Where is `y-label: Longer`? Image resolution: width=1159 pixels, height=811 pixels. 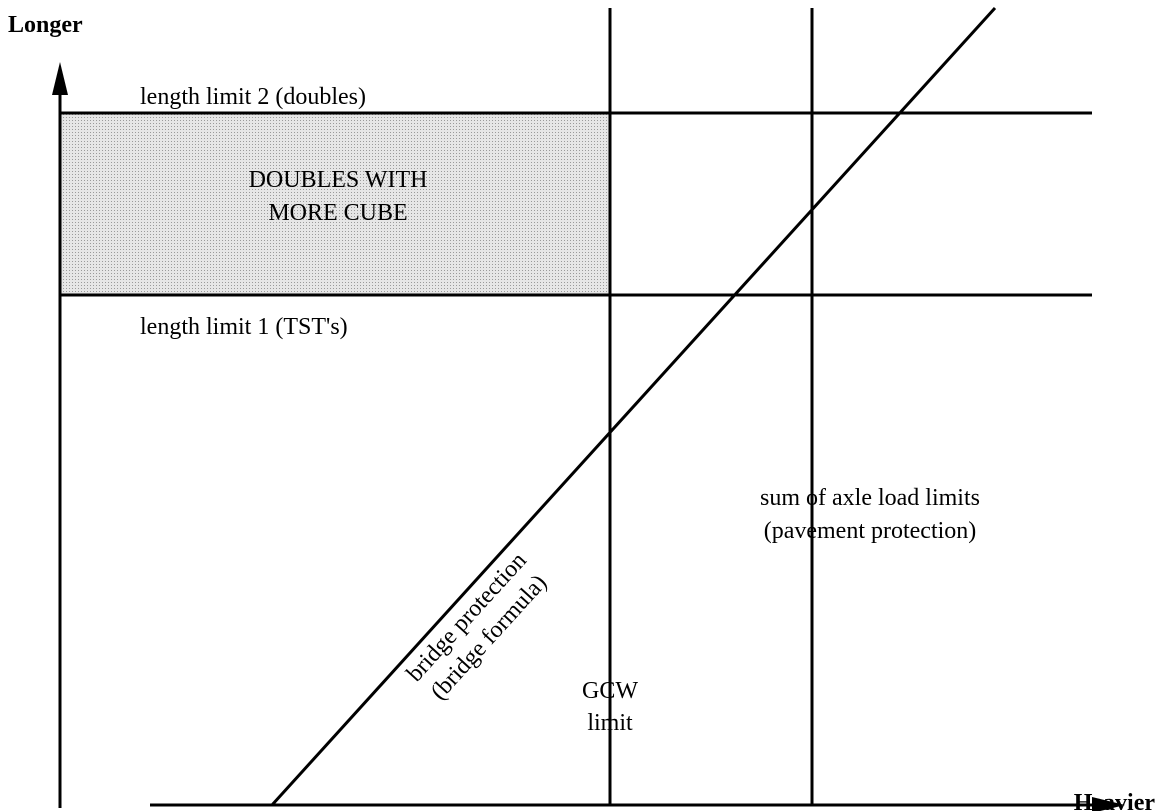
y-label: Longer is located at coordinates (45, 25).